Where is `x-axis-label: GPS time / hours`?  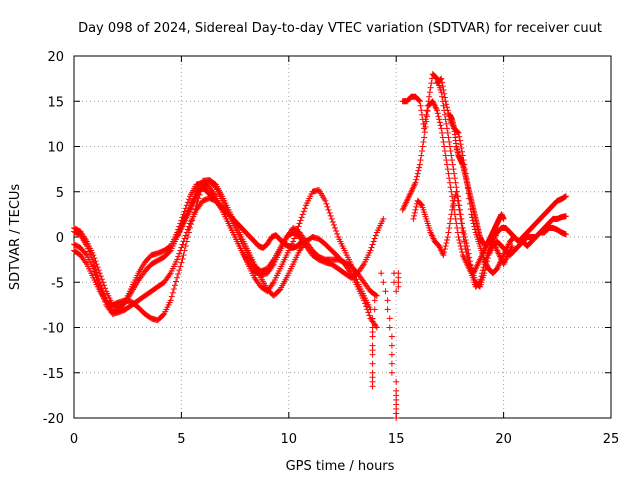 x-axis-label: GPS time / hours is located at coordinates (340, 466).